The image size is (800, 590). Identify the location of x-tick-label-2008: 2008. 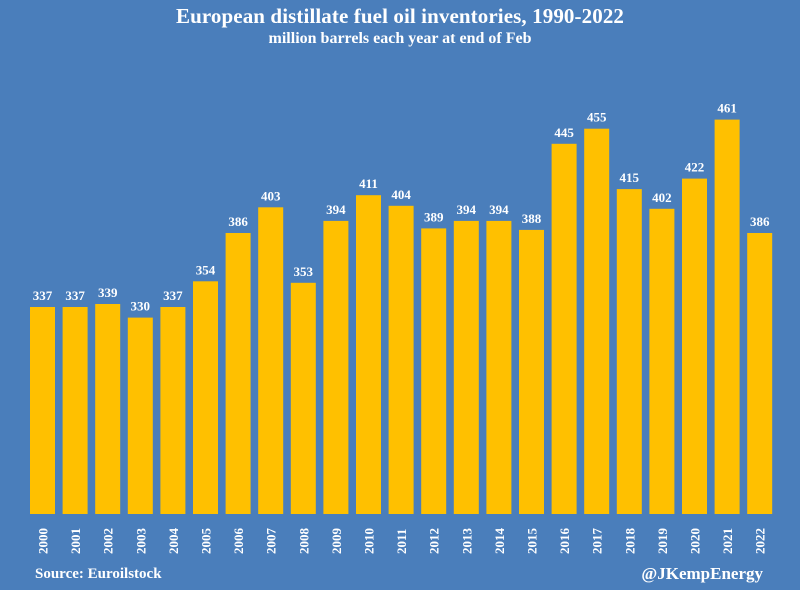
(303, 541).